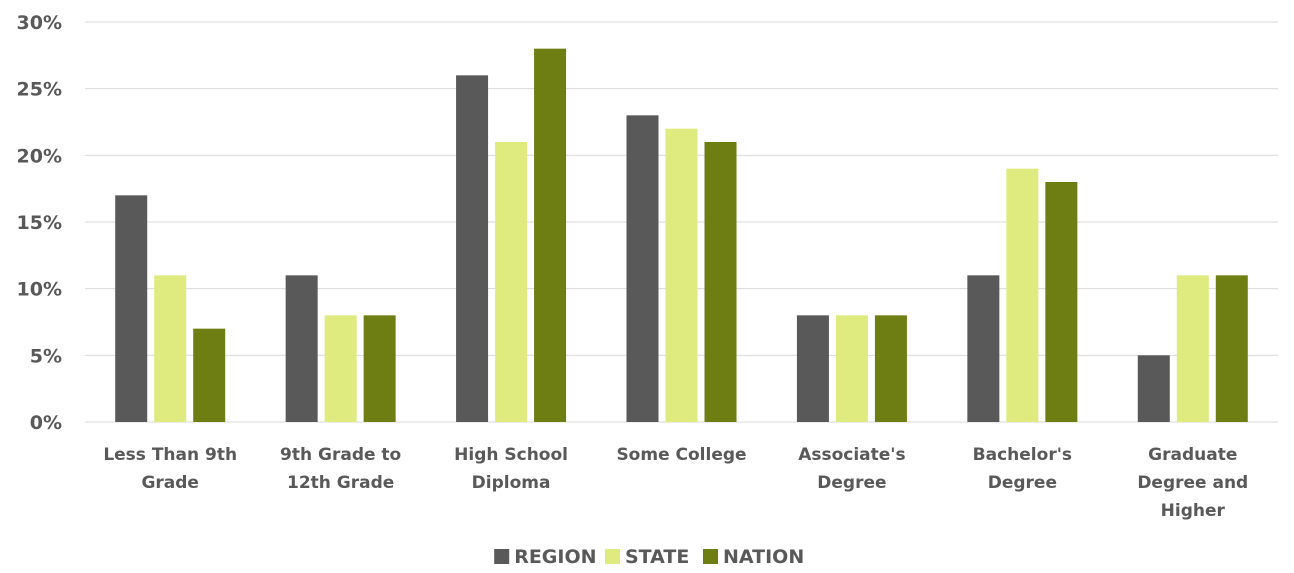 The image size is (1294, 573). Describe the element at coordinates (39, 90) in the screenshot. I see `y-tick-label: 25%` at that location.